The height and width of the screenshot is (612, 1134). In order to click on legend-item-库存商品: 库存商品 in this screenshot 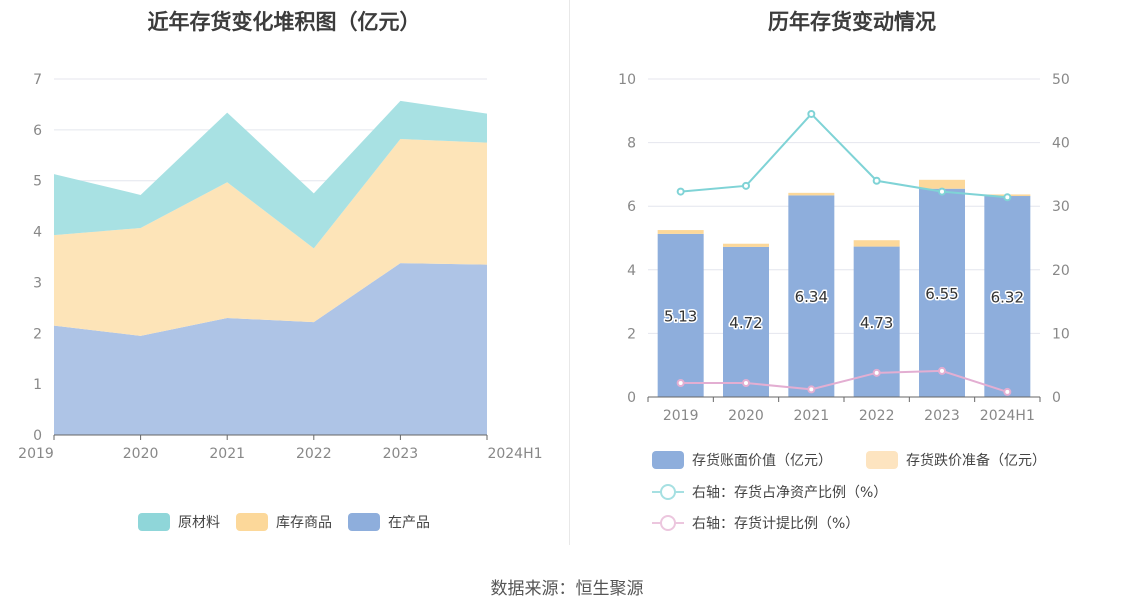, I will do `click(284, 522)`.